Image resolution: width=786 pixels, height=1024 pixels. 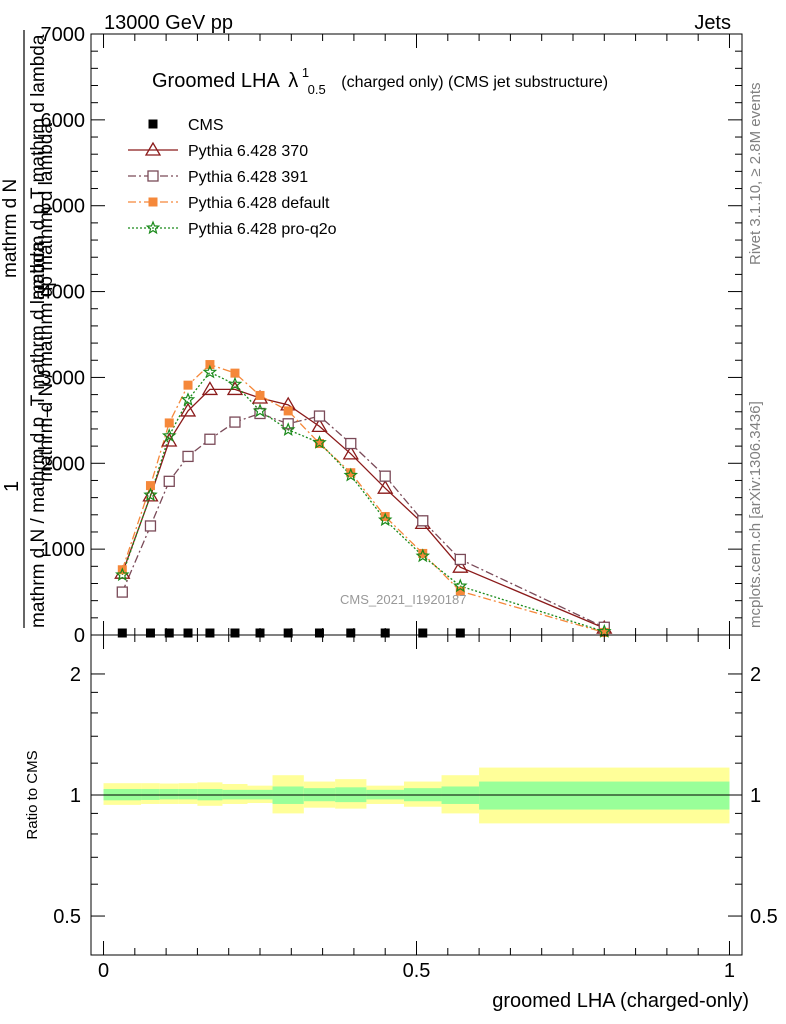 I want to click on legend-label: Pythia 6.428 pro-q2o, so click(x=262, y=229).